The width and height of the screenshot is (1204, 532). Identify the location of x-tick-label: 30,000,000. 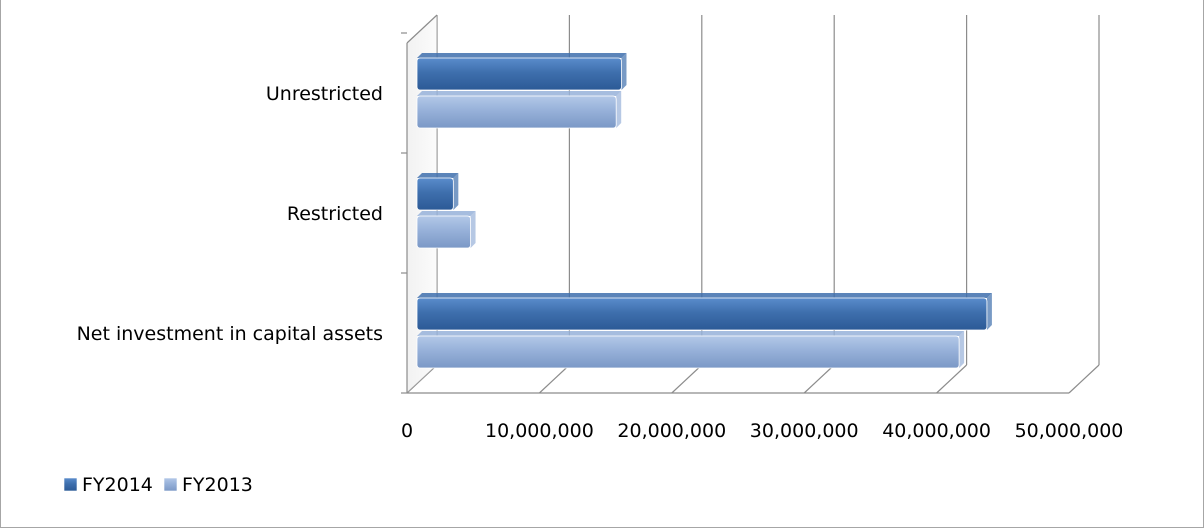
(804, 431).